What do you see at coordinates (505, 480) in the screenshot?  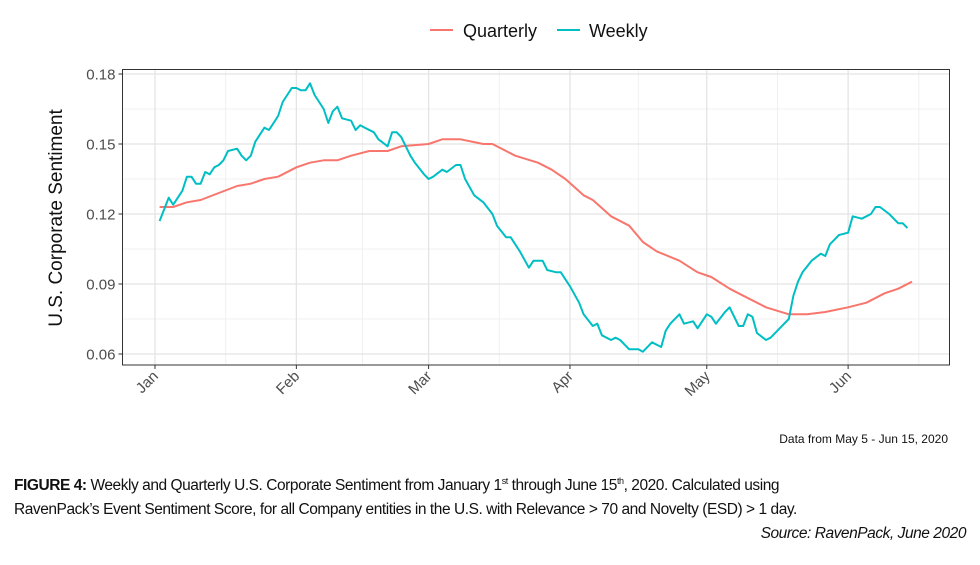 I see `caption-sup: st` at bounding box center [505, 480].